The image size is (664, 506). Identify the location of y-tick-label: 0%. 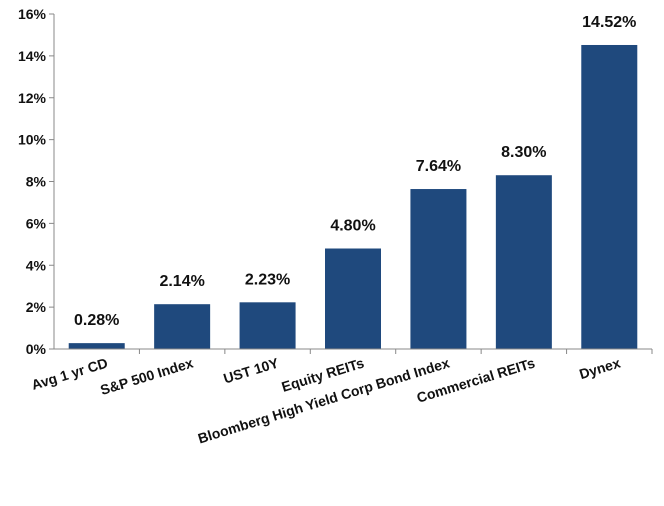
(36, 349).